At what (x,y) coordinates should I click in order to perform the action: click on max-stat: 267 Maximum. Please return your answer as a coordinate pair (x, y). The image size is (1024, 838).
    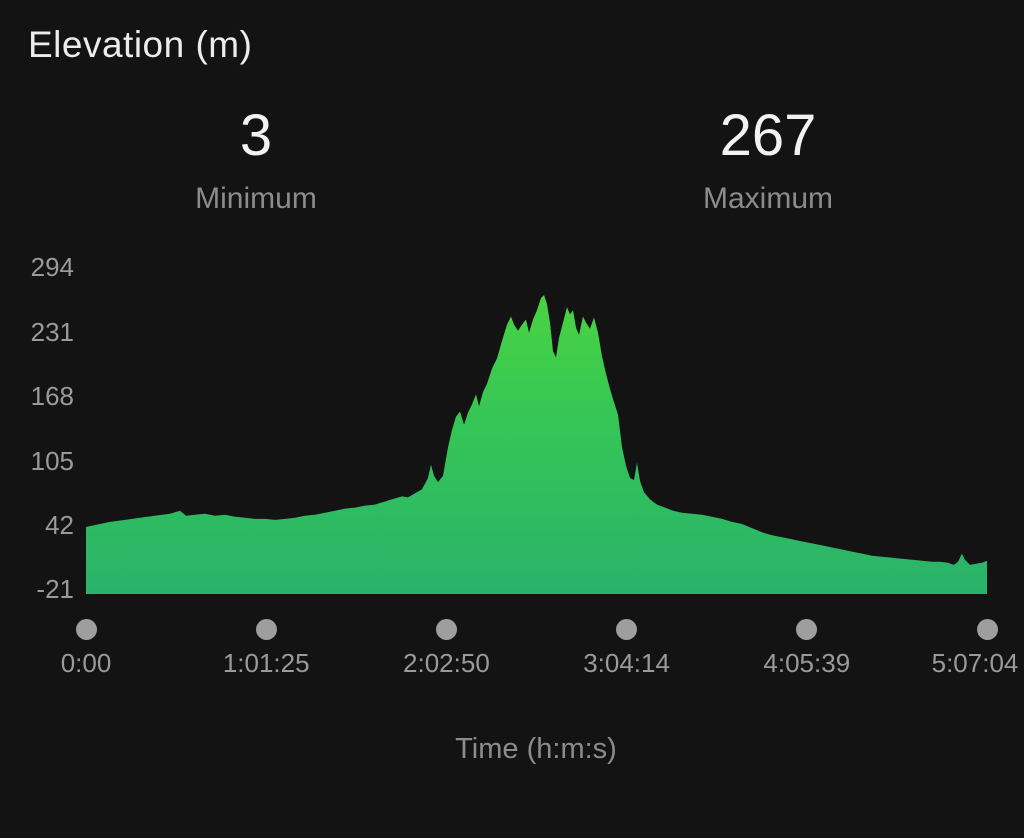
    Looking at the image, I should click on (768, 158).